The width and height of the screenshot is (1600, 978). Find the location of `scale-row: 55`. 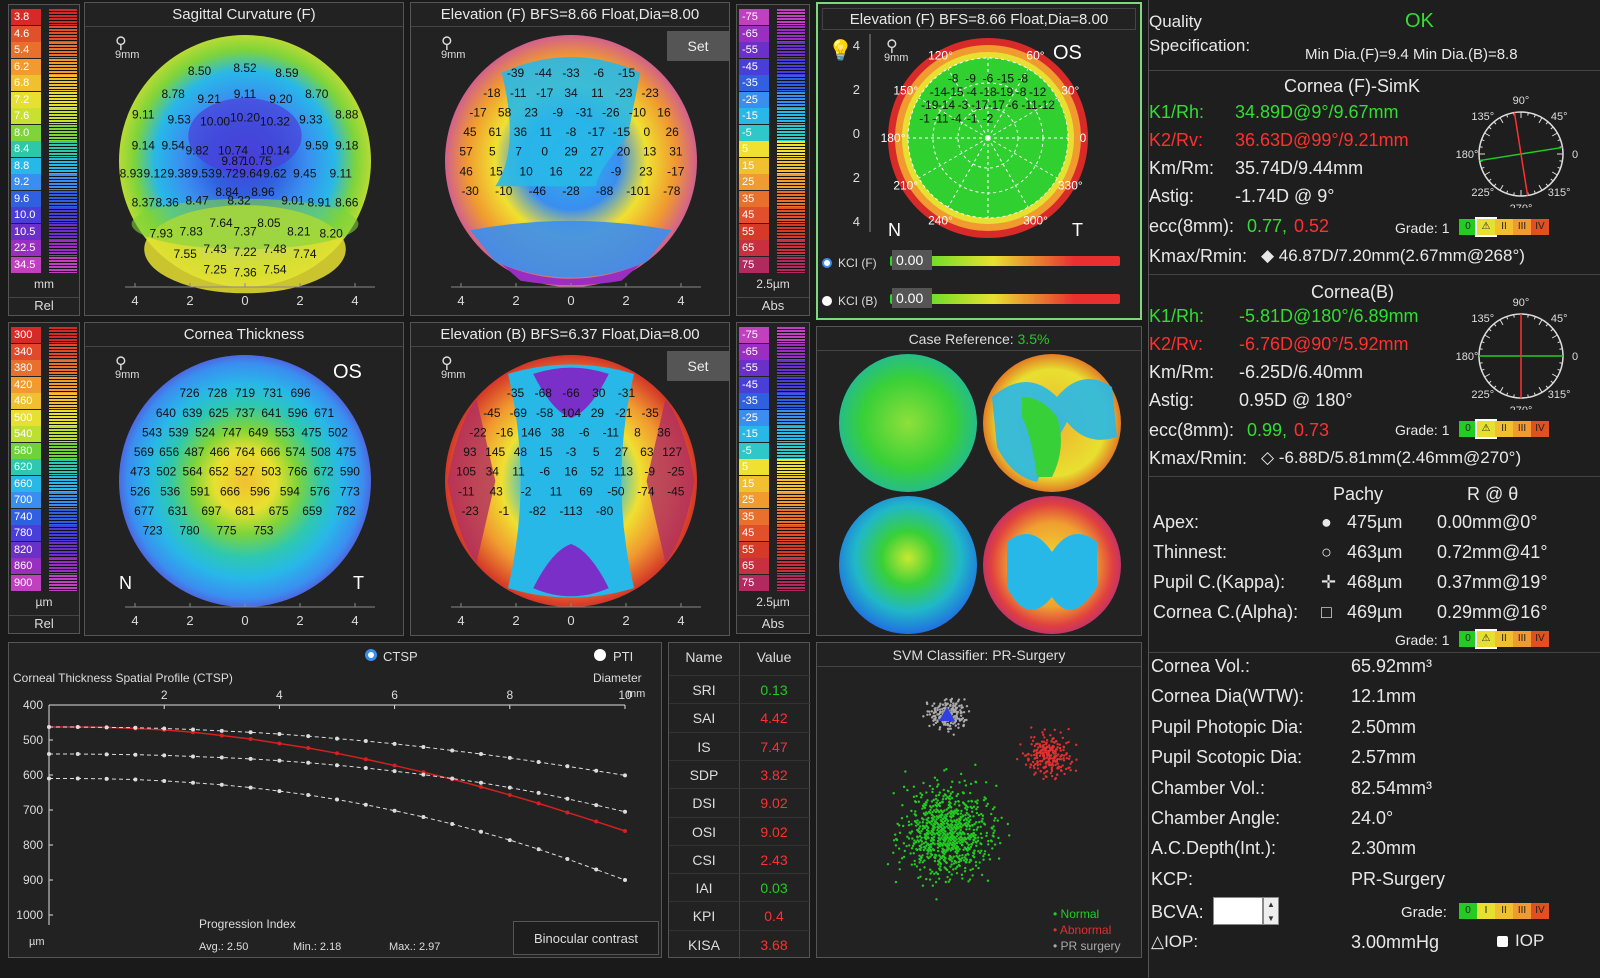

scale-row: 55 is located at coordinates (754, 549).